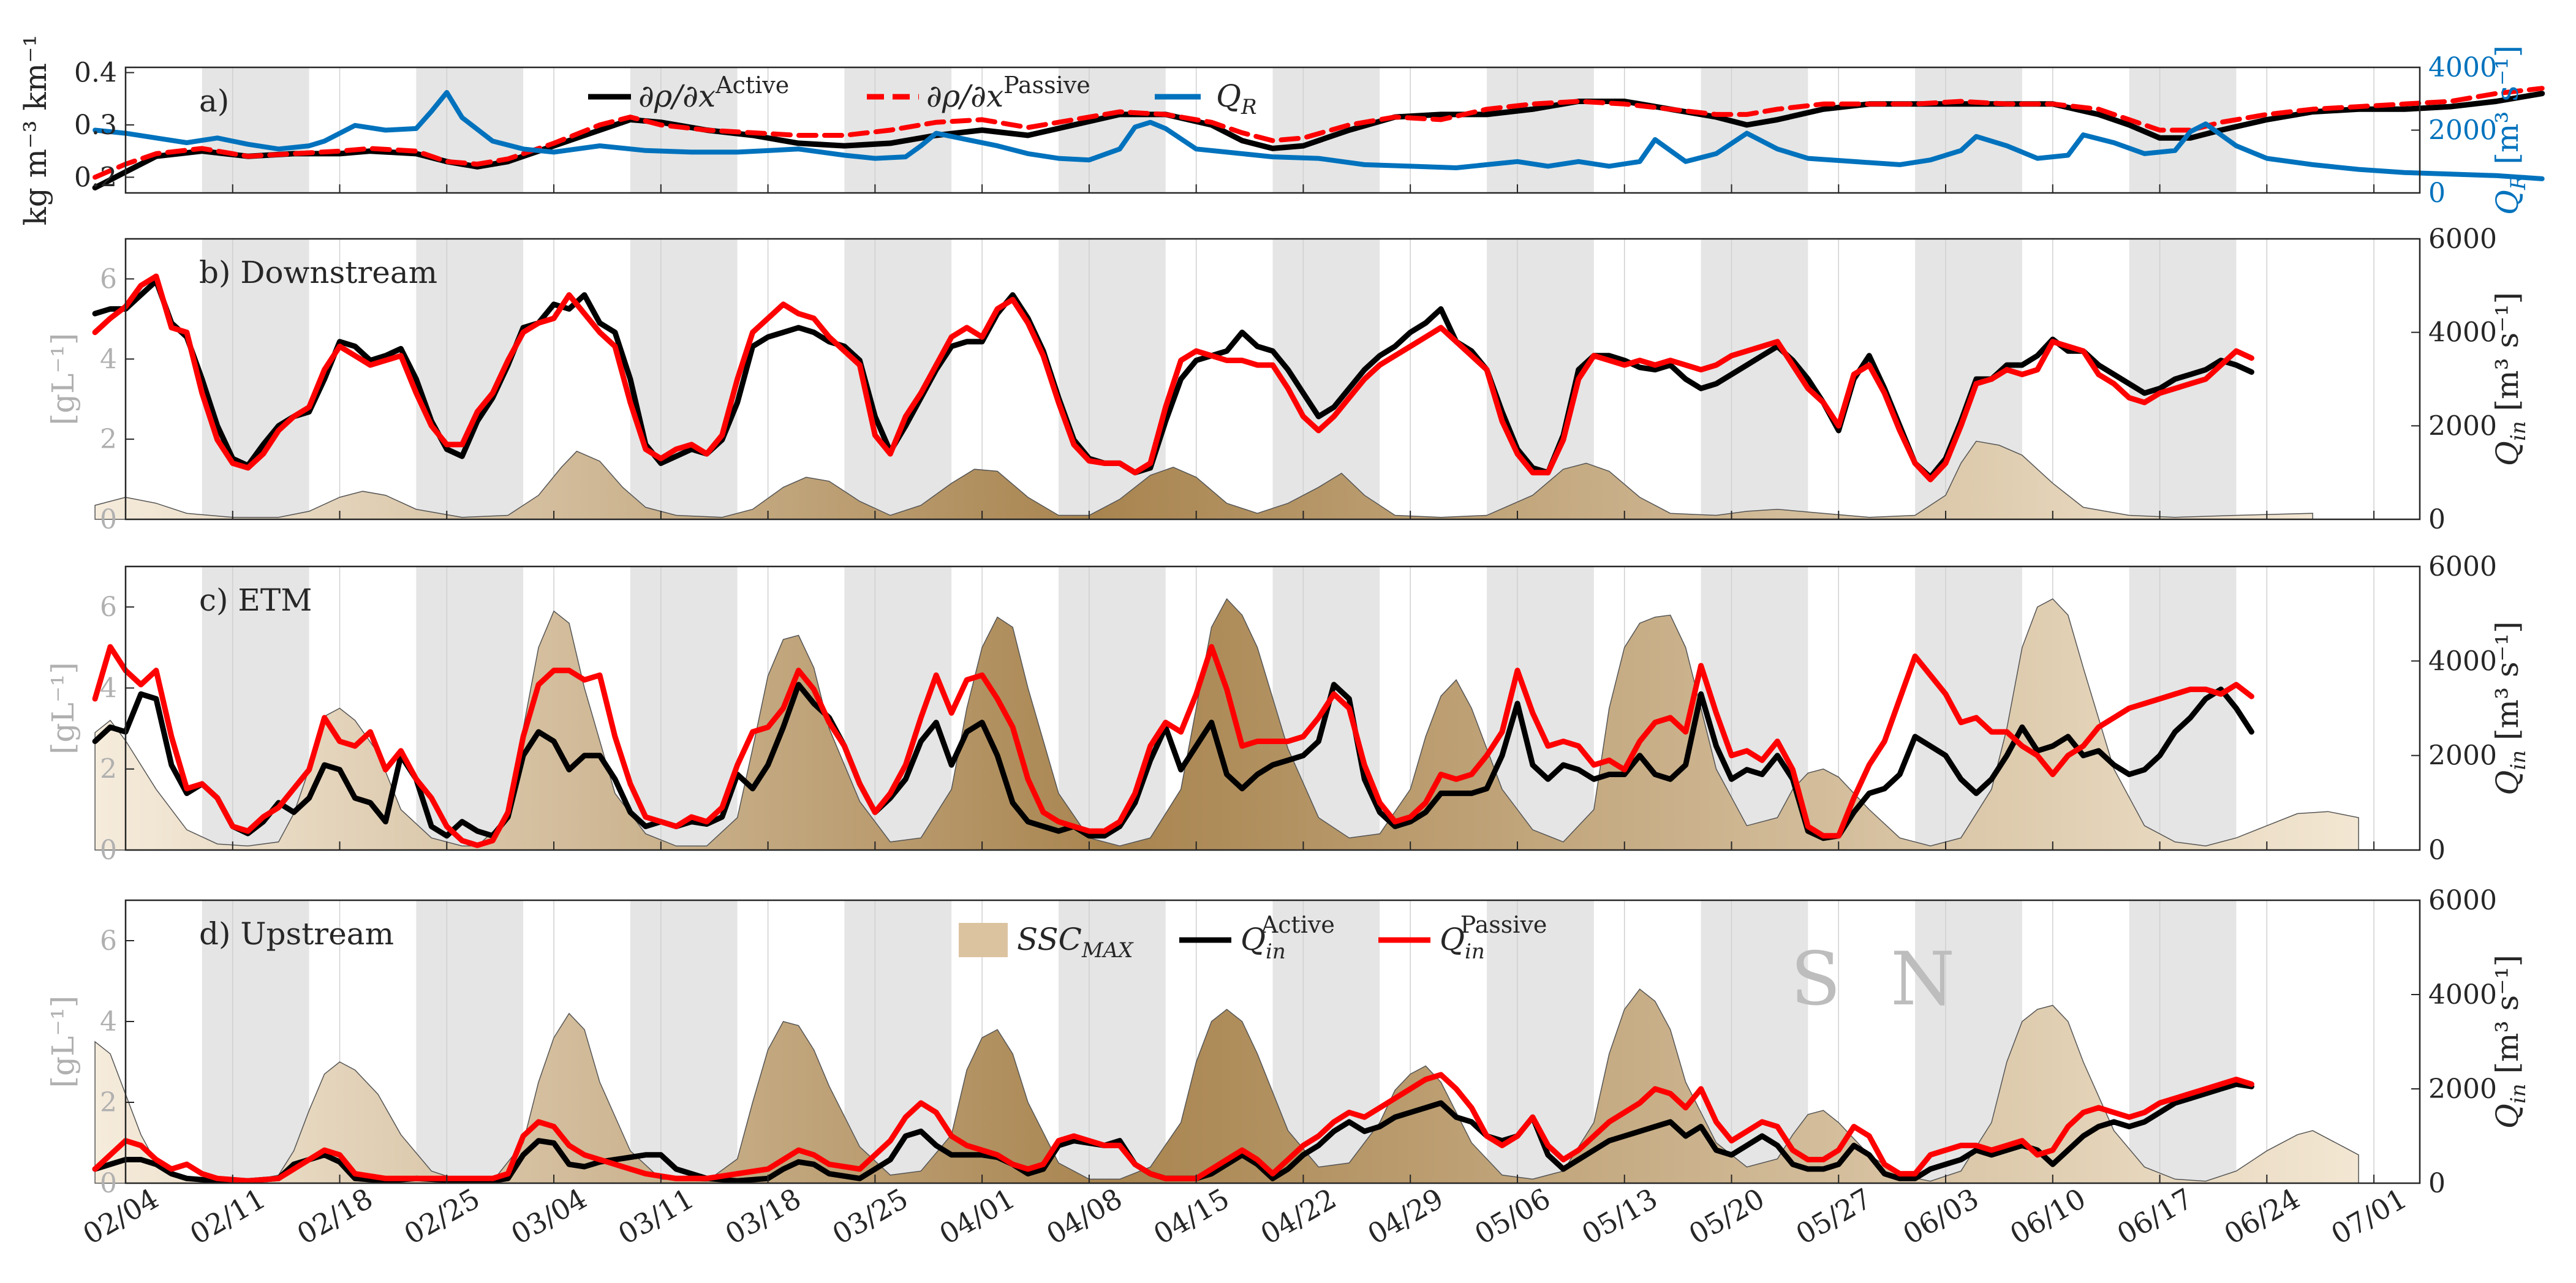  I want to click on legend-label-passive: QinPassive, so click(1493, 937).